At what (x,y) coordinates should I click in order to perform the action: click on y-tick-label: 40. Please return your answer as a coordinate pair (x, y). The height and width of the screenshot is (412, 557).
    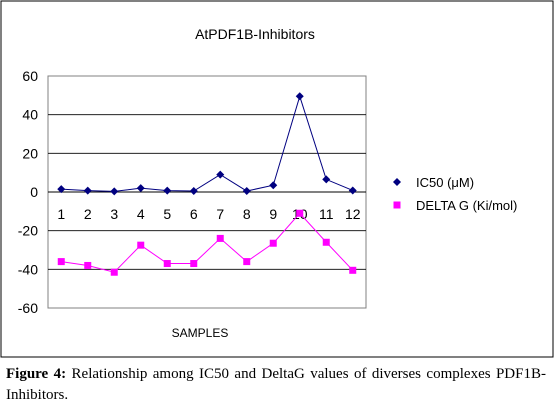
    Looking at the image, I should click on (30, 115).